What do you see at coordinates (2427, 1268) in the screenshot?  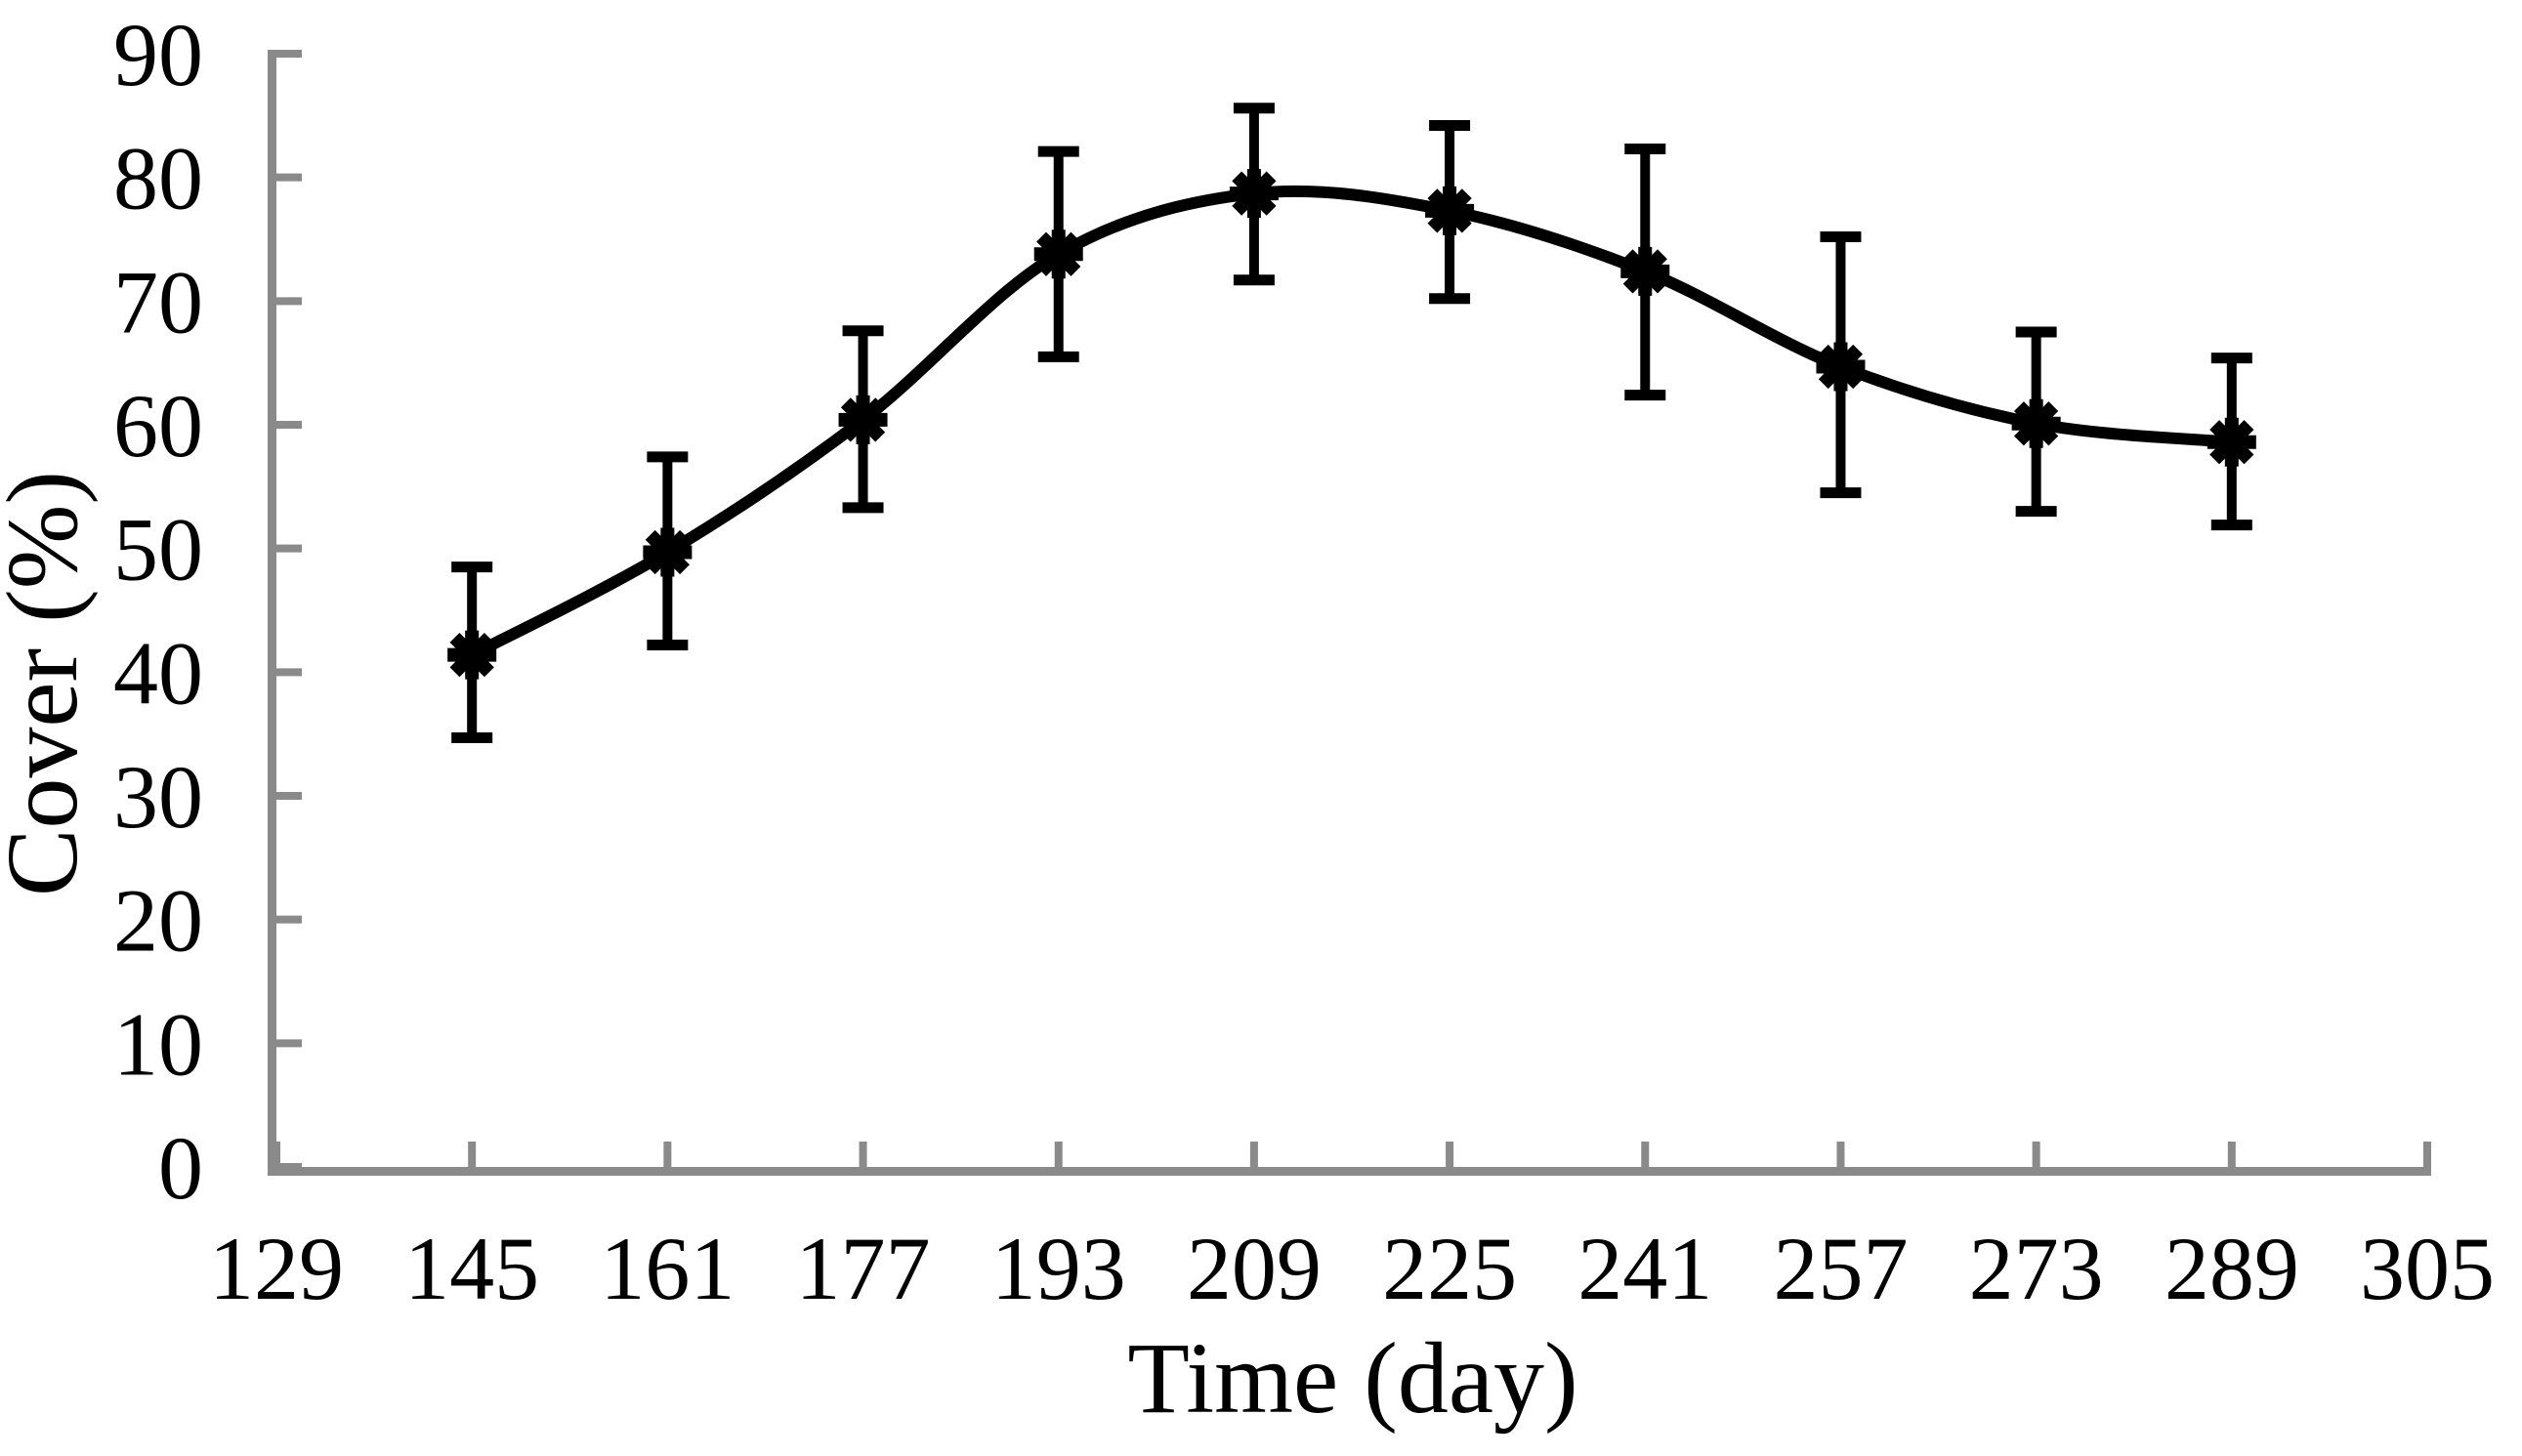 I see `x-tick-label: 305` at bounding box center [2427, 1268].